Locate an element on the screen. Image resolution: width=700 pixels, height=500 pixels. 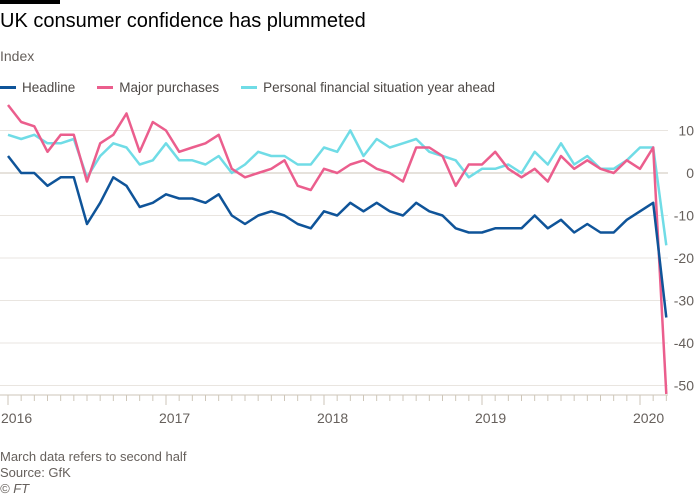
copyright: © FT is located at coordinates (15, 488).